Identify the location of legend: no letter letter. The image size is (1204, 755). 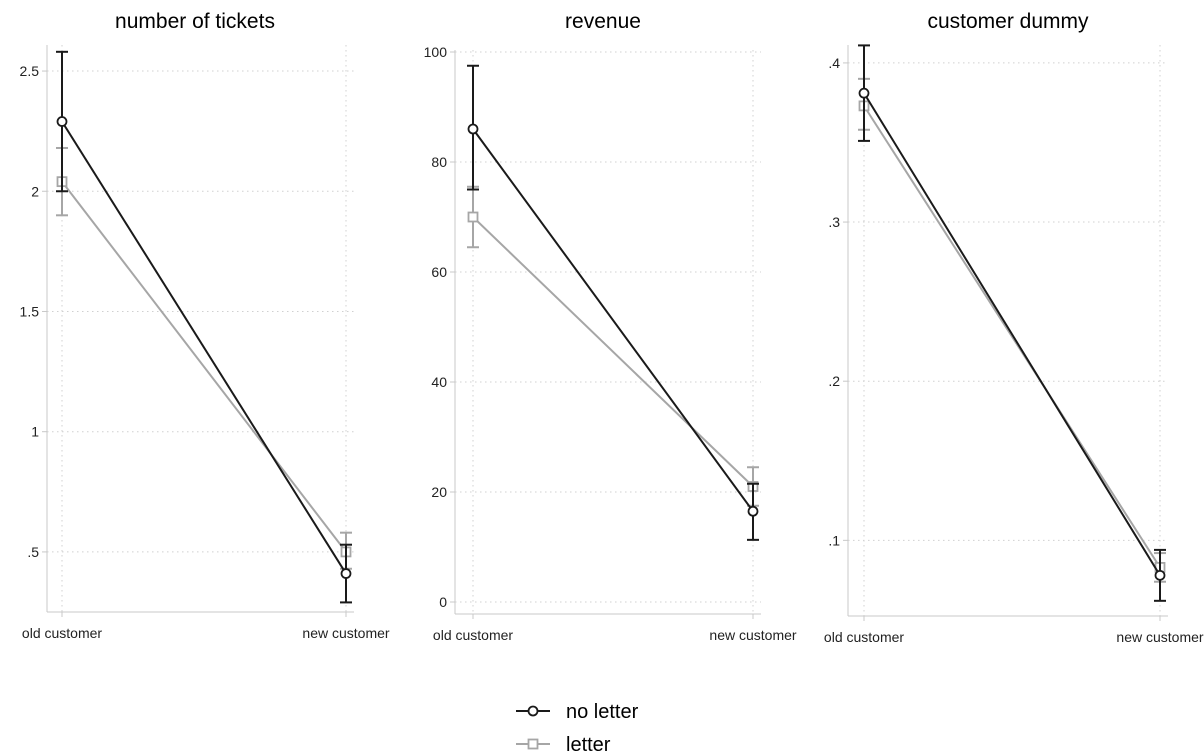
(577, 728).